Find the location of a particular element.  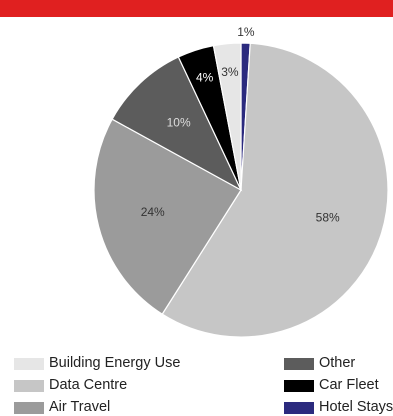

slice-label-other: 10% is located at coordinates (179, 123).